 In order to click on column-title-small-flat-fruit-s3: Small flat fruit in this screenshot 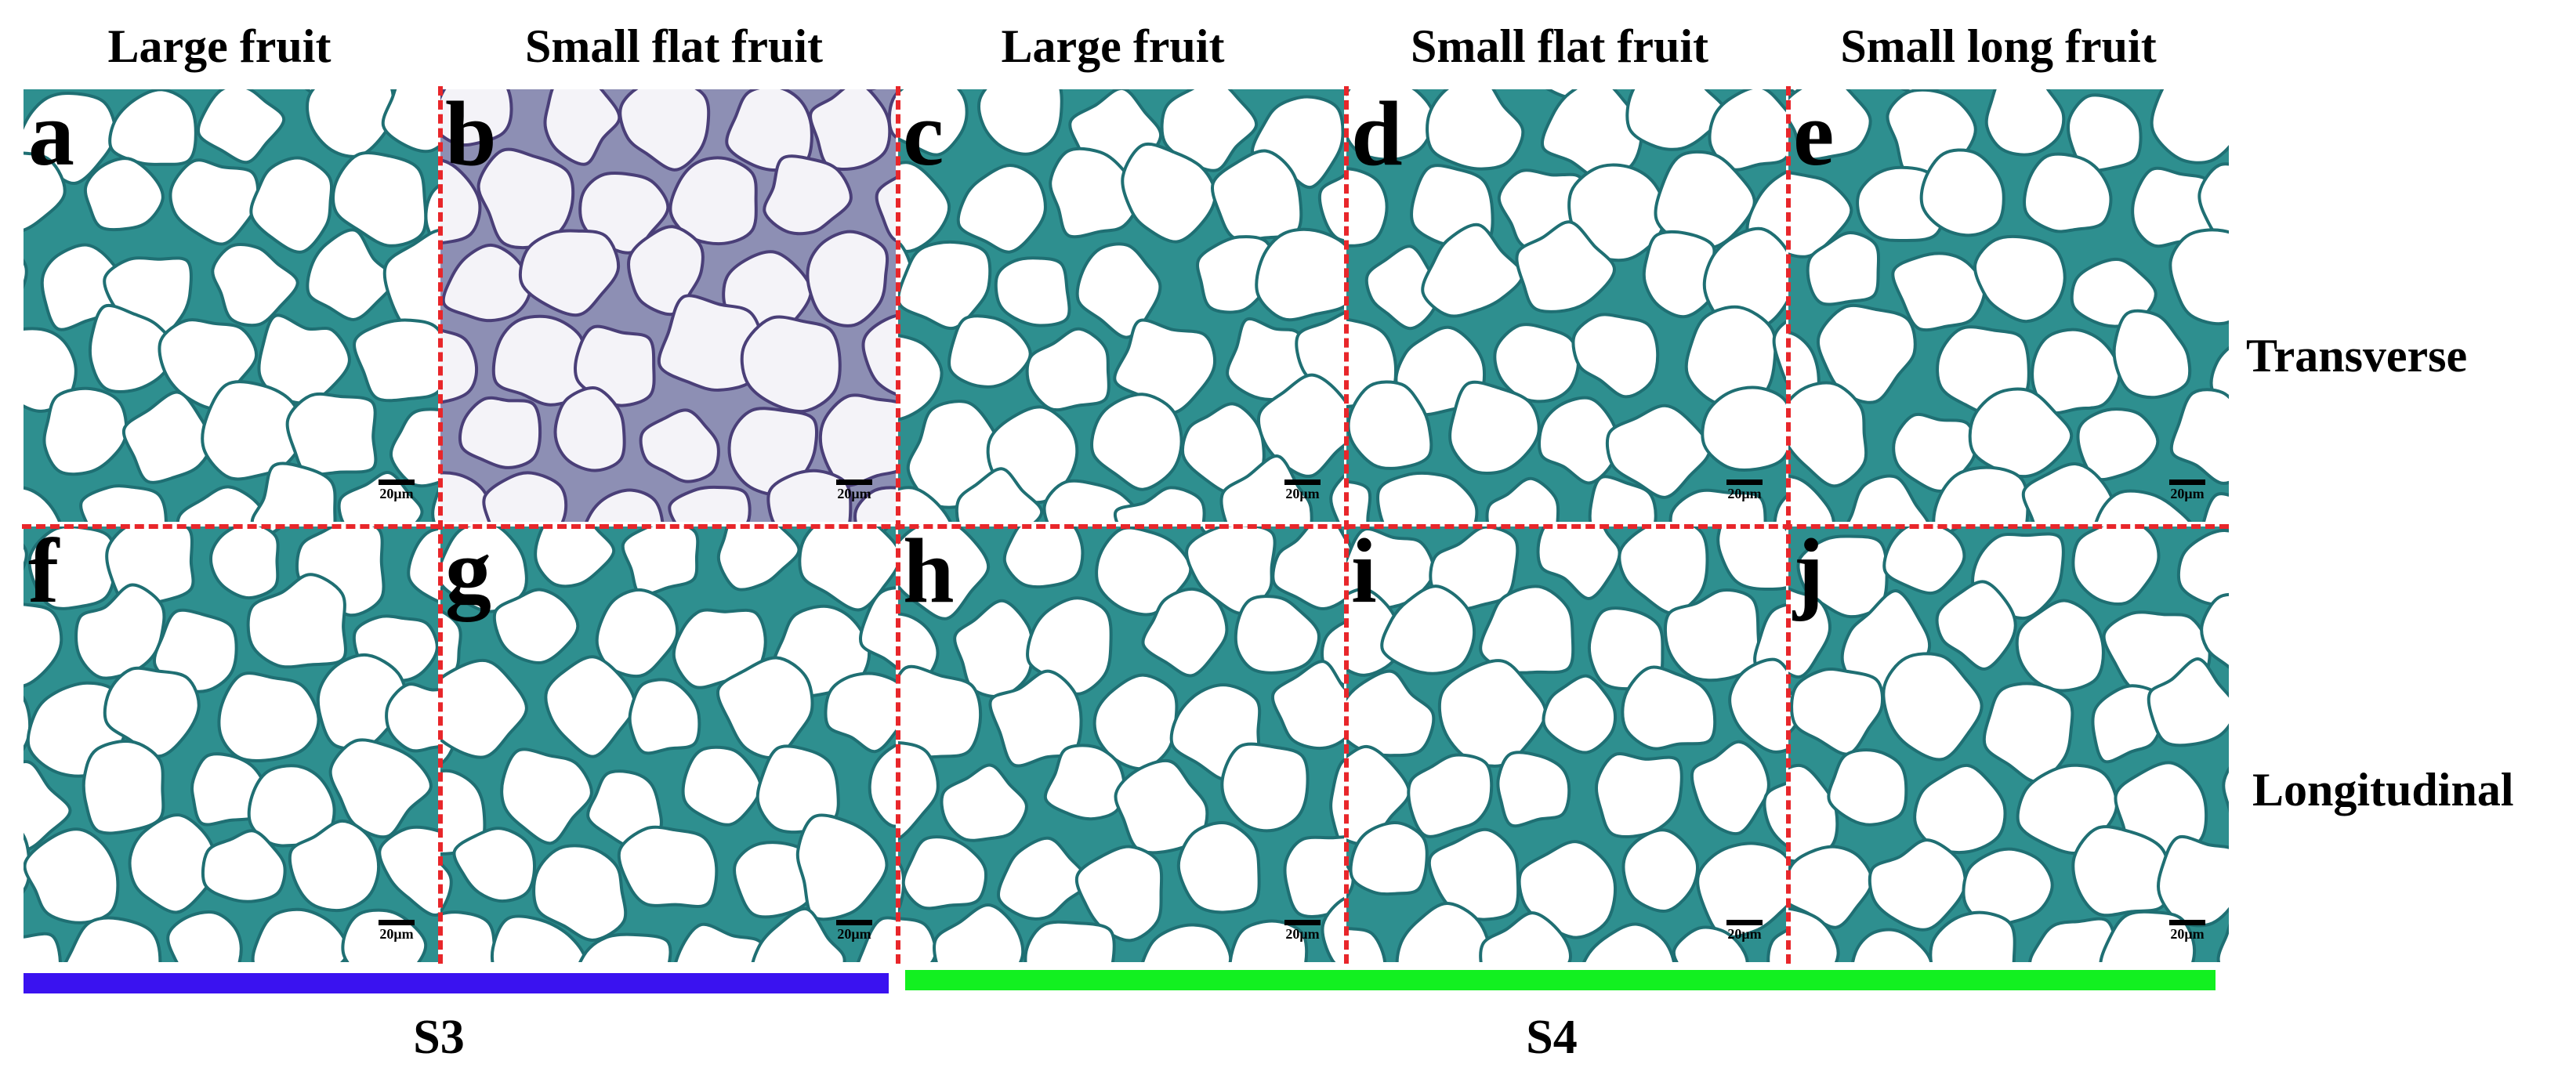, I will do `click(674, 46)`.